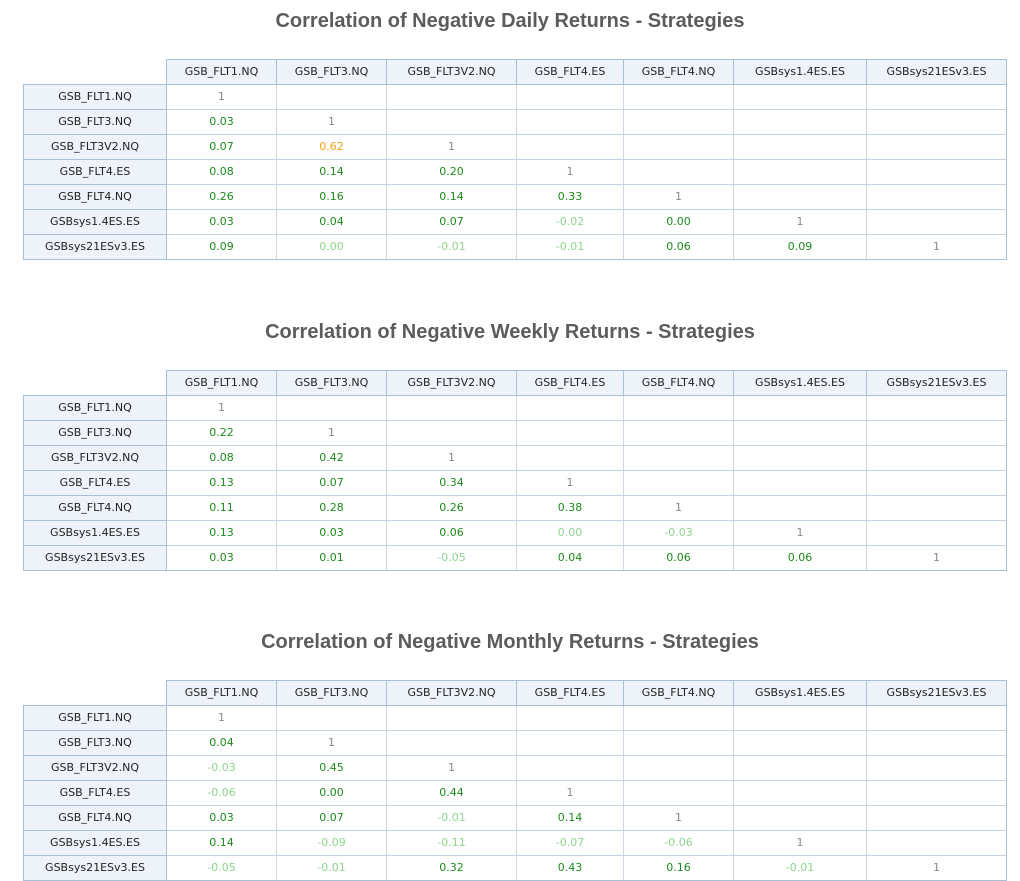 Image resolution: width=1020 pixels, height=881 pixels. I want to click on correlation-cell: -0.11, so click(451, 842).